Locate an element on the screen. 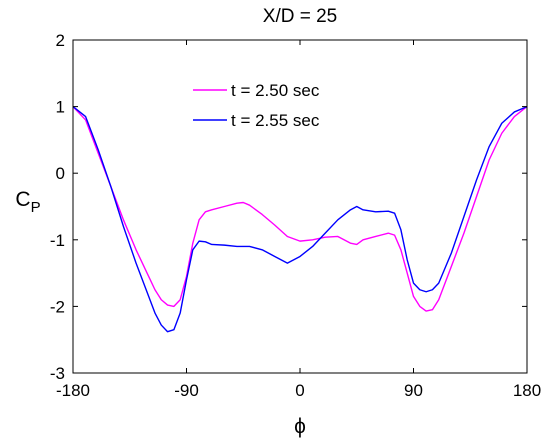 This screenshot has width=550, height=444. y-axis-label-subscript: P is located at coordinates (36, 207).